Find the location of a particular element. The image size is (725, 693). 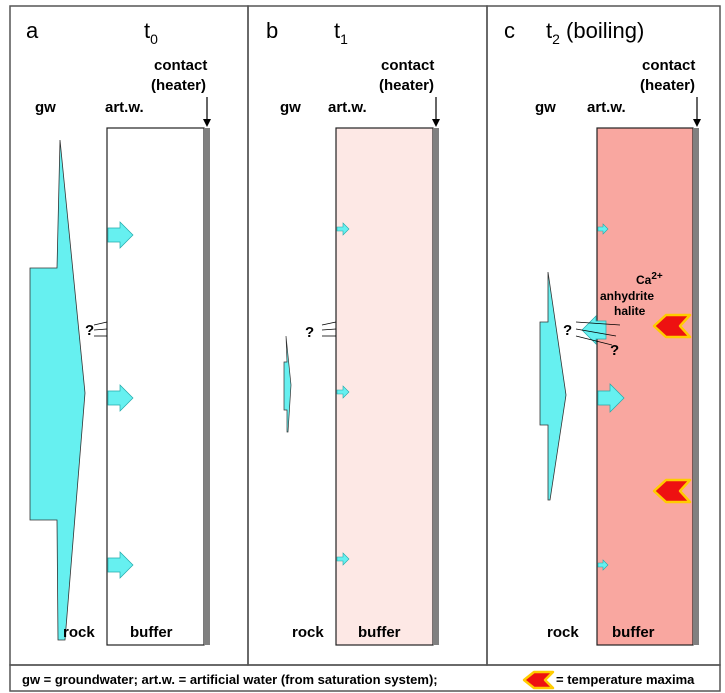

panel-a-time: t0 is located at coordinates (151, 32).